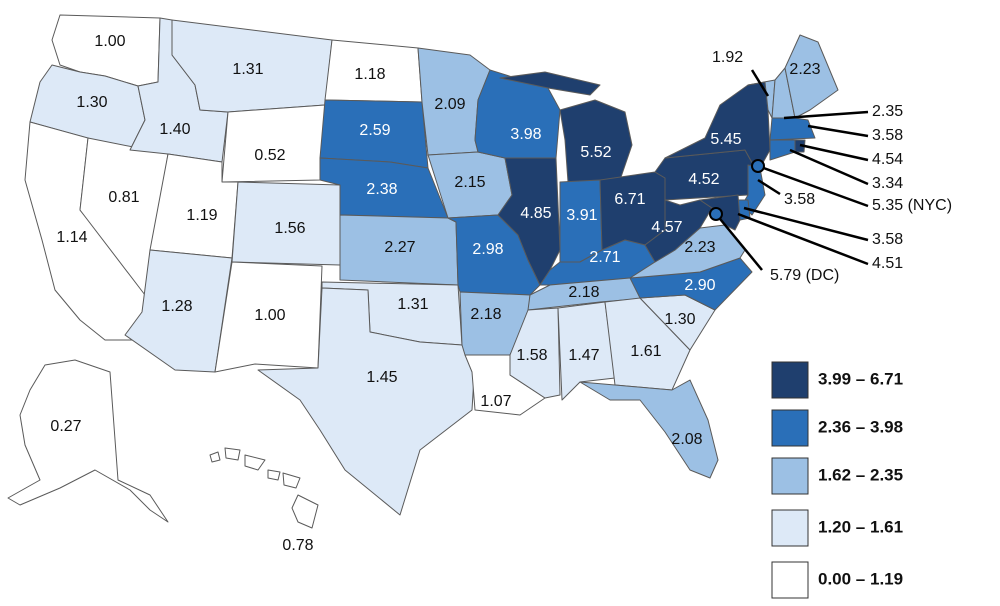  What do you see at coordinates (761, 99) in the screenshot?
I see `state-vt` at bounding box center [761, 99].